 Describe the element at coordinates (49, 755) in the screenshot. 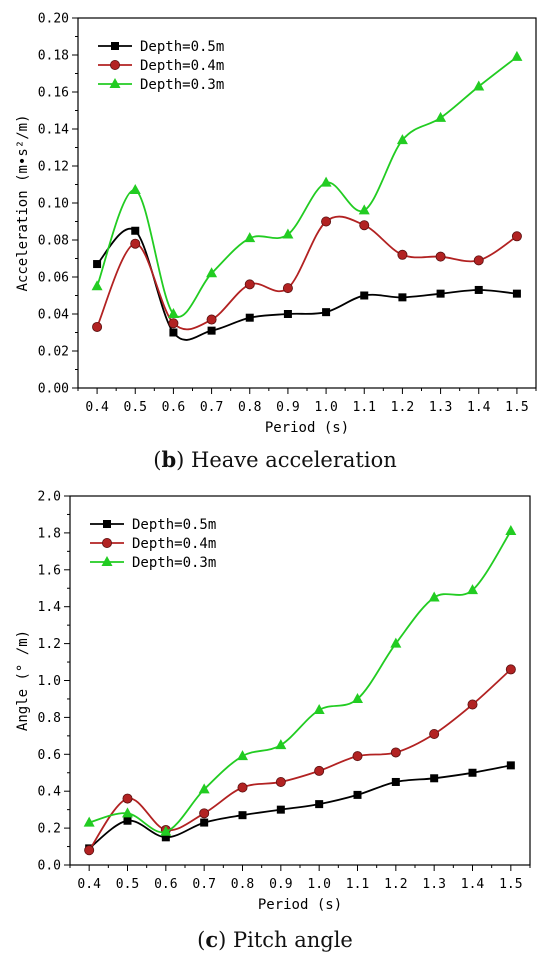

I see `y-tick-label: 0.6` at that location.